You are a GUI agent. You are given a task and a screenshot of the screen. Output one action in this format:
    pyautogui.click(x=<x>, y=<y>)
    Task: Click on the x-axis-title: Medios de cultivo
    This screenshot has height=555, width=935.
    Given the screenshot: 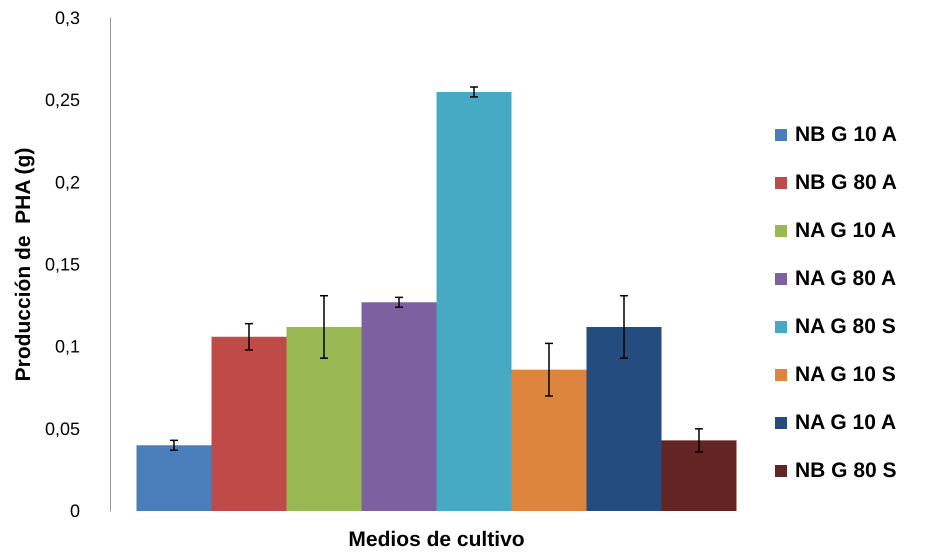 What is the action you would take?
    pyautogui.click(x=436, y=539)
    